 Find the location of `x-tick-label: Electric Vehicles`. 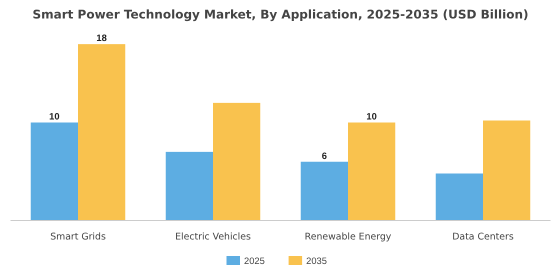

x-tick-label: Electric Vehicles is located at coordinates (213, 237).